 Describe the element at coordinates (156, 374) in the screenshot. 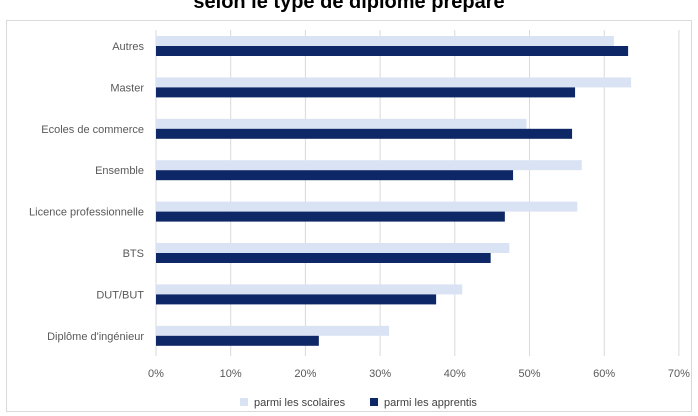

I see `x-tick-label: 0%` at that location.